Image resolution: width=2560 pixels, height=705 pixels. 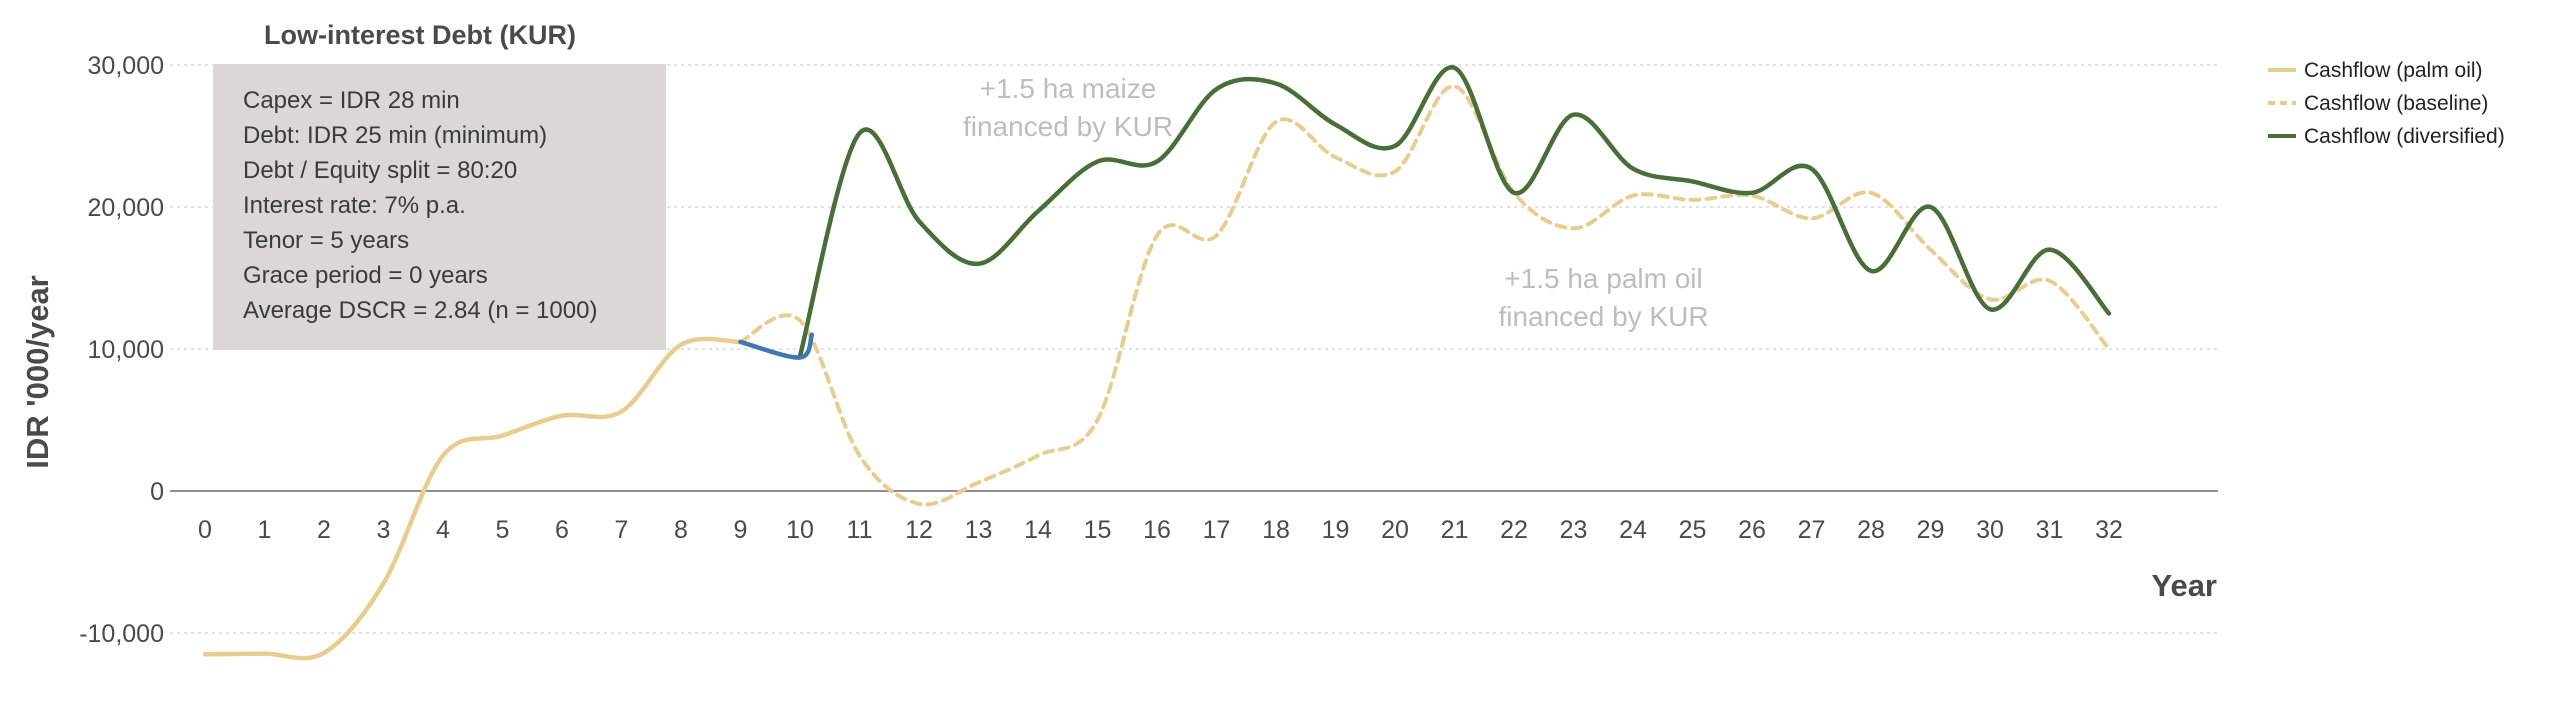 I want to click on info-box-line: Tenor = 5 years, so click(x=326, y=240).